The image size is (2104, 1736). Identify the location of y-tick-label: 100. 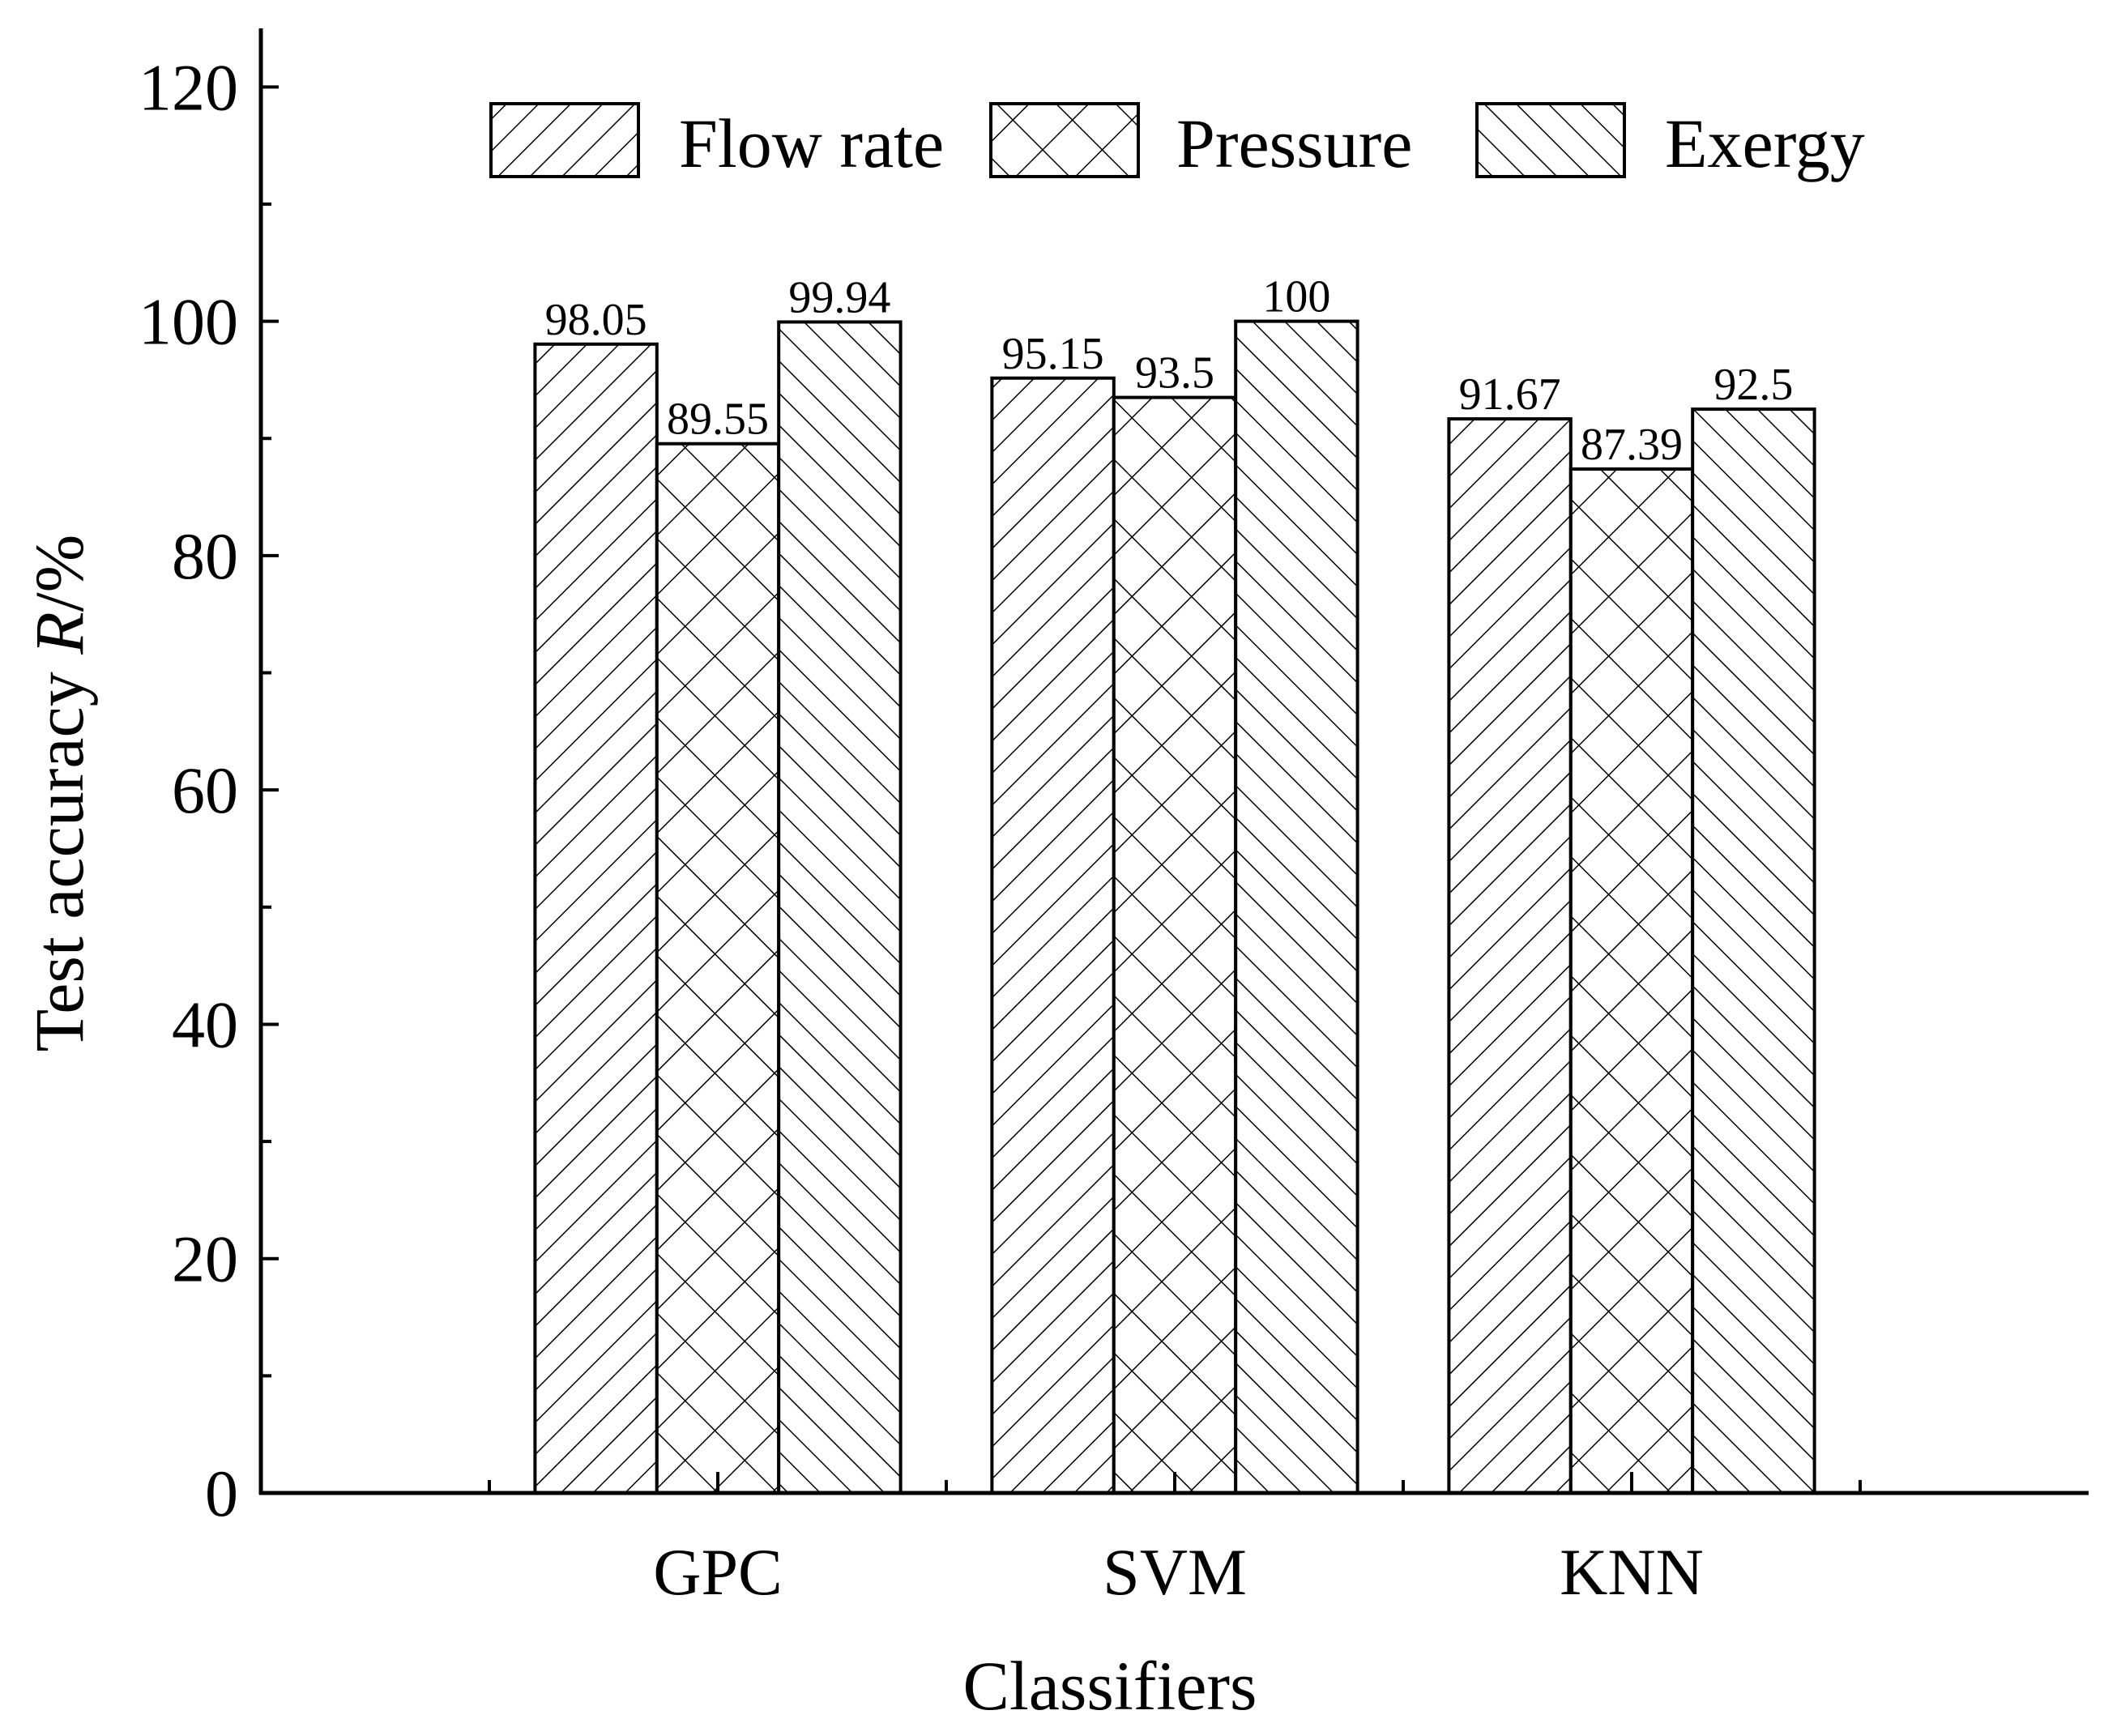
(188, 322).